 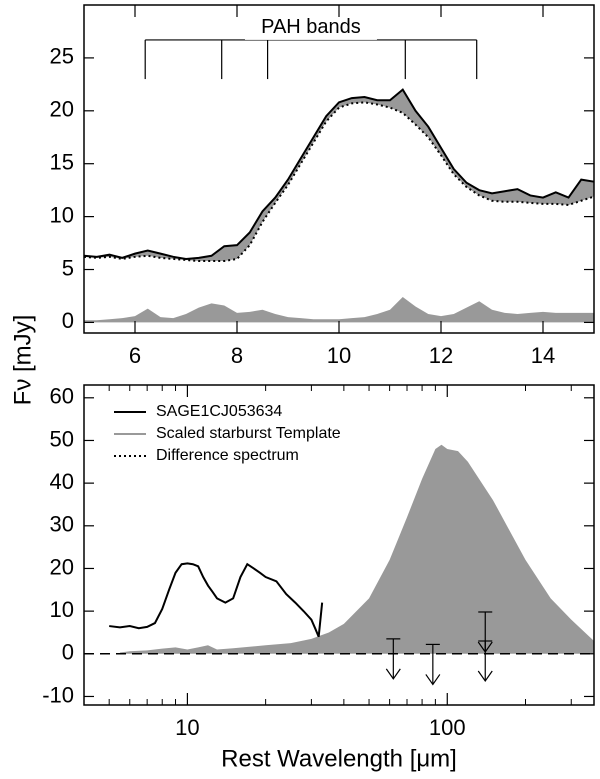 What do you see at coordinates (135, 355) in the screenshot?
I see `x-tick-label: 6` at bounding box center [135, 355].